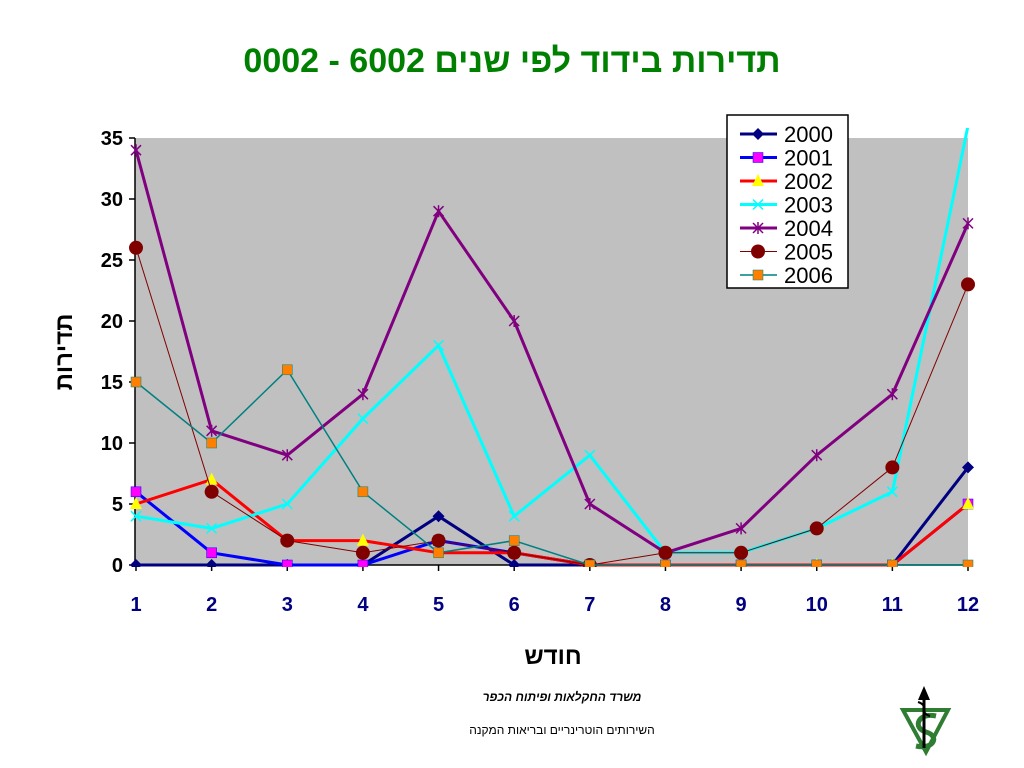  What do you see at coordinates (808, 134) in the screenshot?
I see `legend-label: 2000` at bounding box center [808, 134].